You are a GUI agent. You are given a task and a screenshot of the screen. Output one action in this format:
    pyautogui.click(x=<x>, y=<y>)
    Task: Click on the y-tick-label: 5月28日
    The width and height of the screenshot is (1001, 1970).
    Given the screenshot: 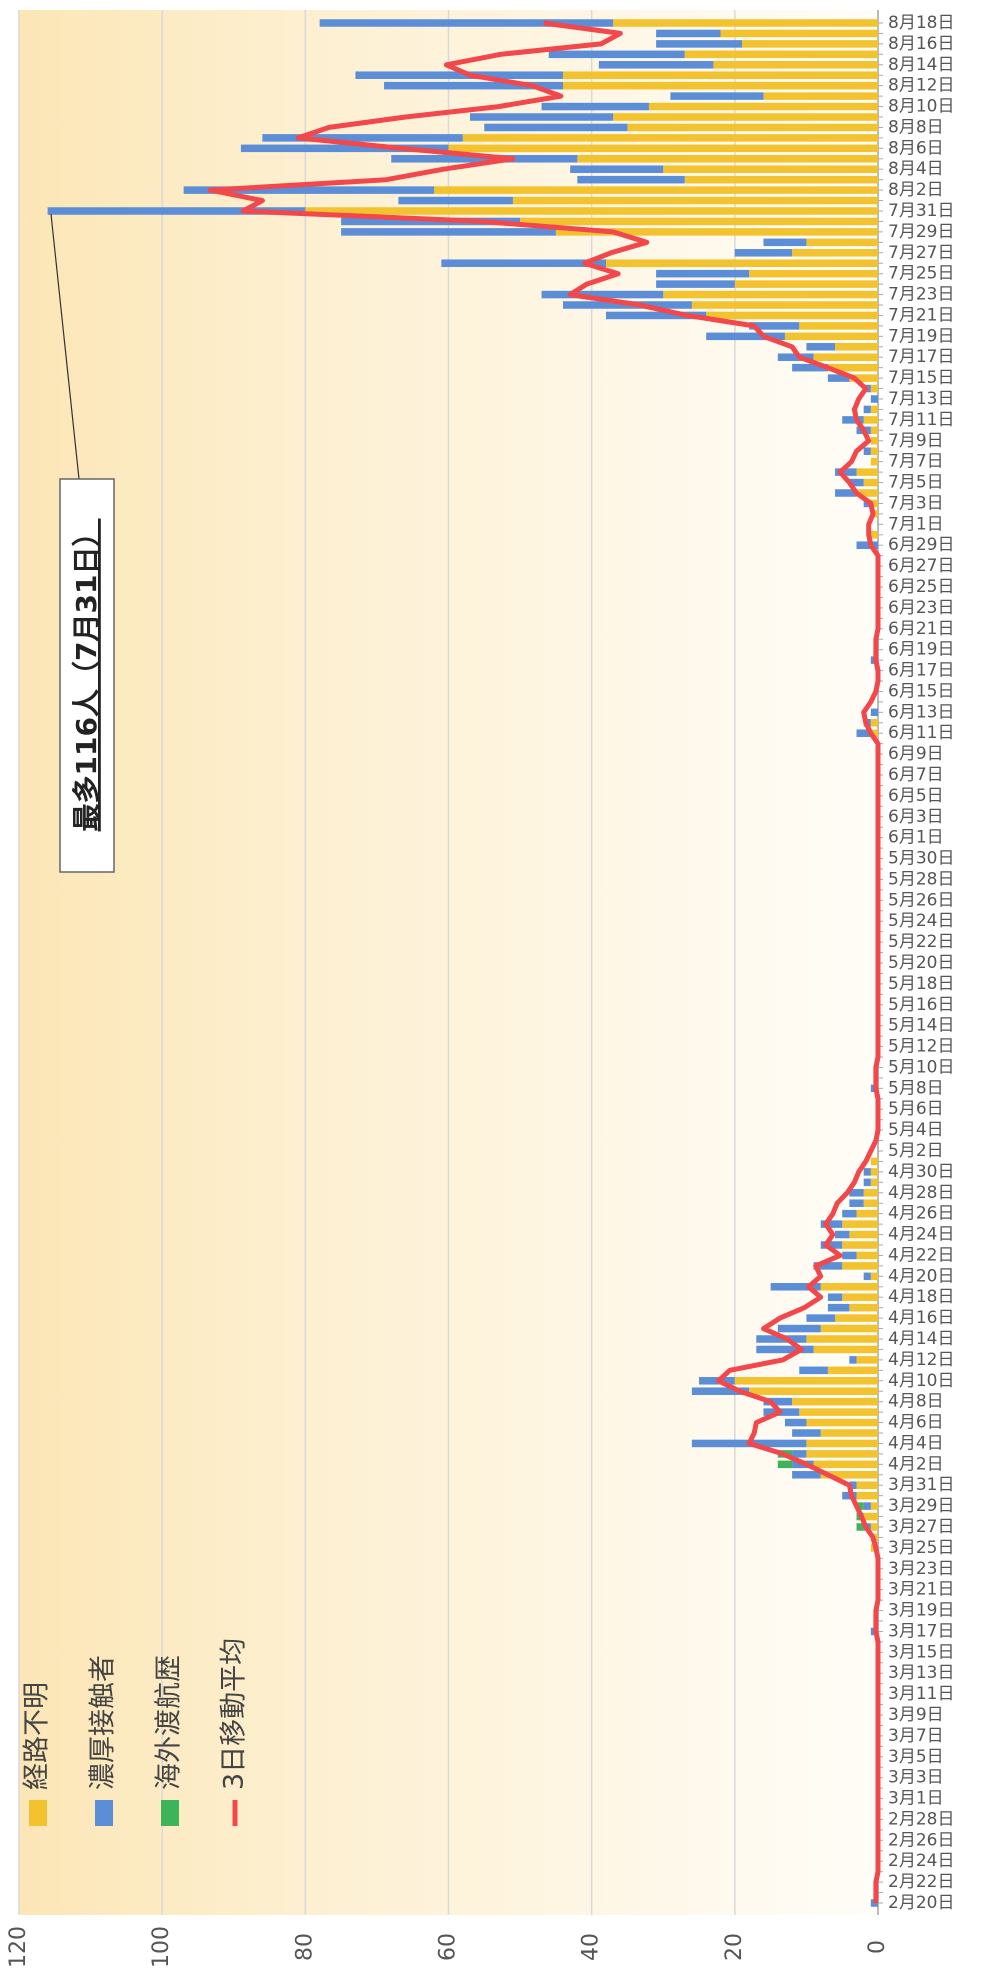 What is the action you would take?
    pyautogui.click(x=921, y=879)
    